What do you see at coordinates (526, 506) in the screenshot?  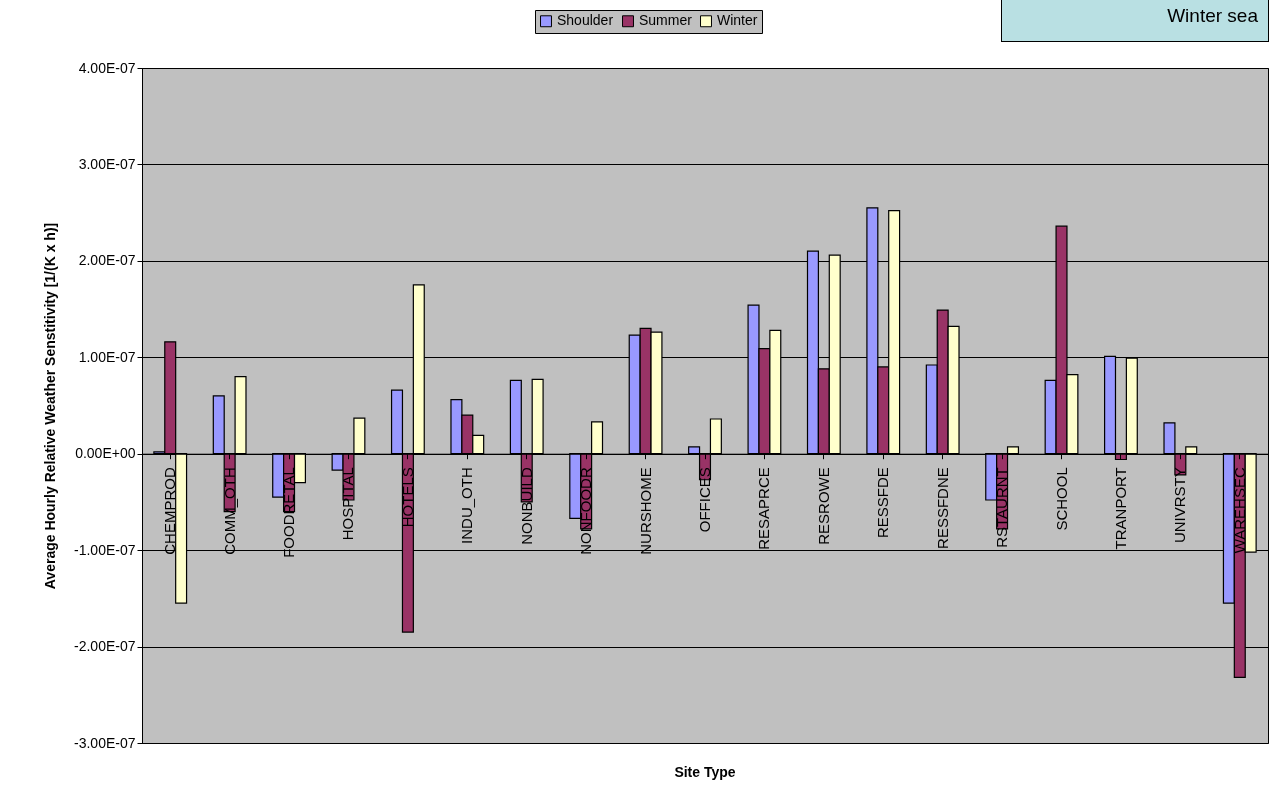 I see `x-tick-label: NONBUILD` at bounding box center [526, 506].